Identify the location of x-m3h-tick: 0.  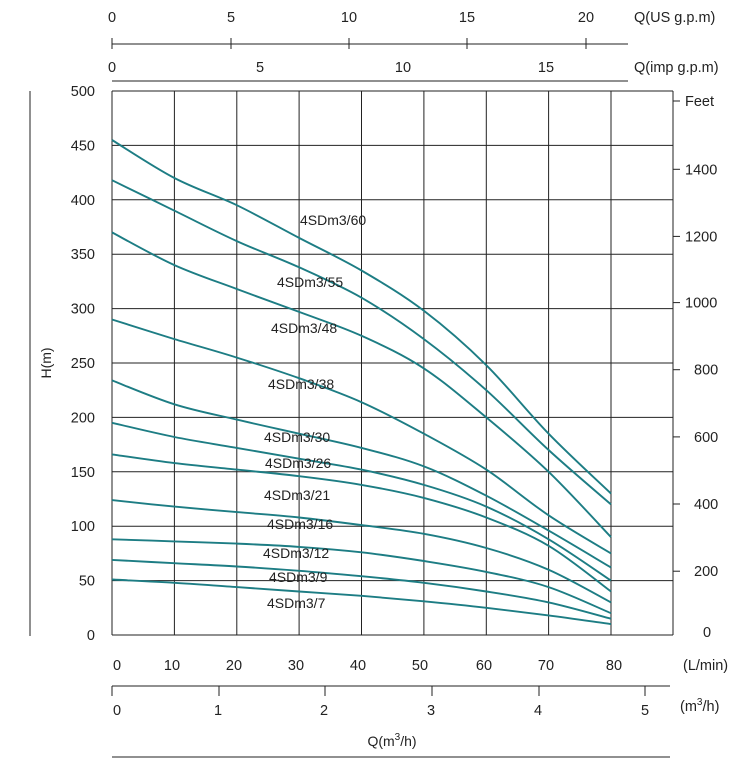
(117, 711).